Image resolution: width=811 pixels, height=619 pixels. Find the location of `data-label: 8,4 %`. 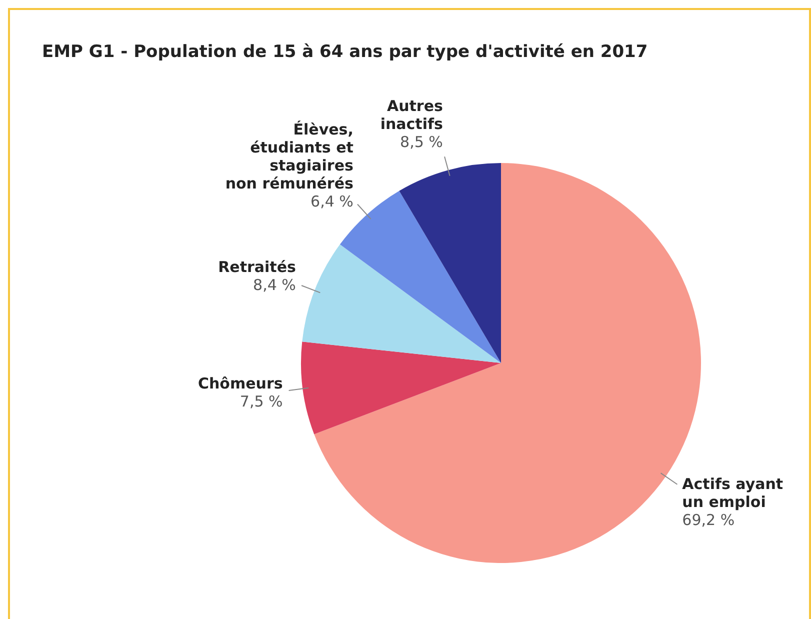

data-label: 8,4 % is located at coordinates (274, 285).